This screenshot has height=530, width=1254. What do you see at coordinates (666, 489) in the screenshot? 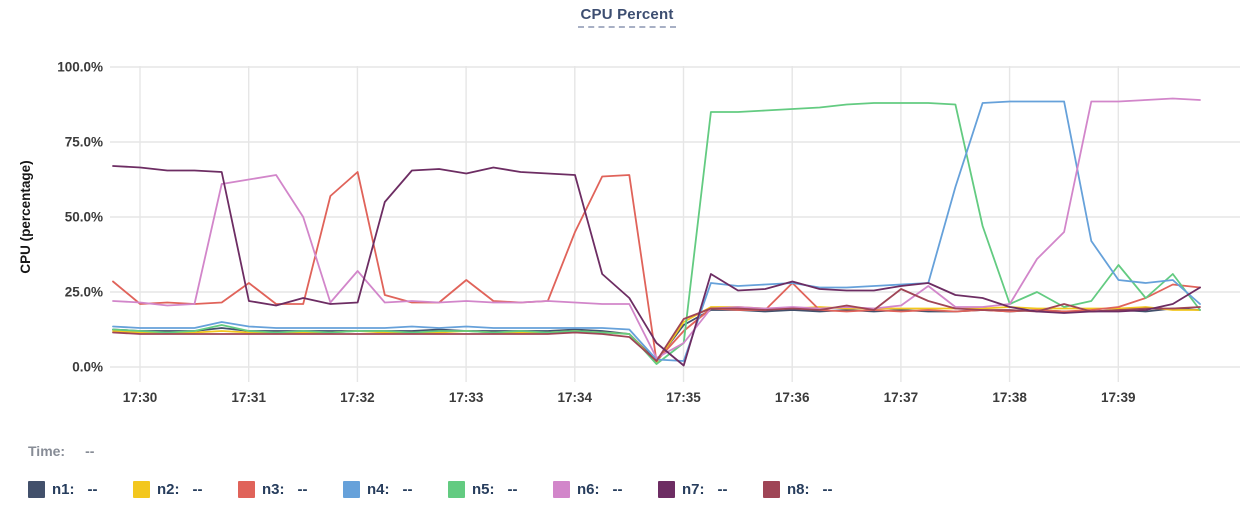
I see `legend-swatch-n7` at bounding box center [666, 489].